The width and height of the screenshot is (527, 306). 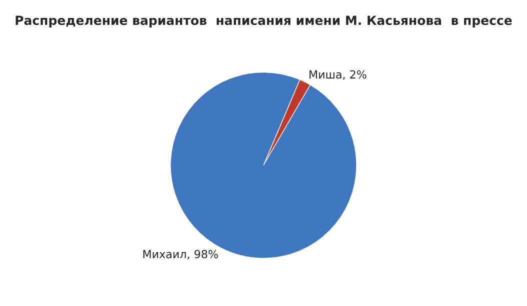 I want to click on chart-title: Распределение вариантов написания имени М. Касьянова в прессе, so click(x=264, y=22).